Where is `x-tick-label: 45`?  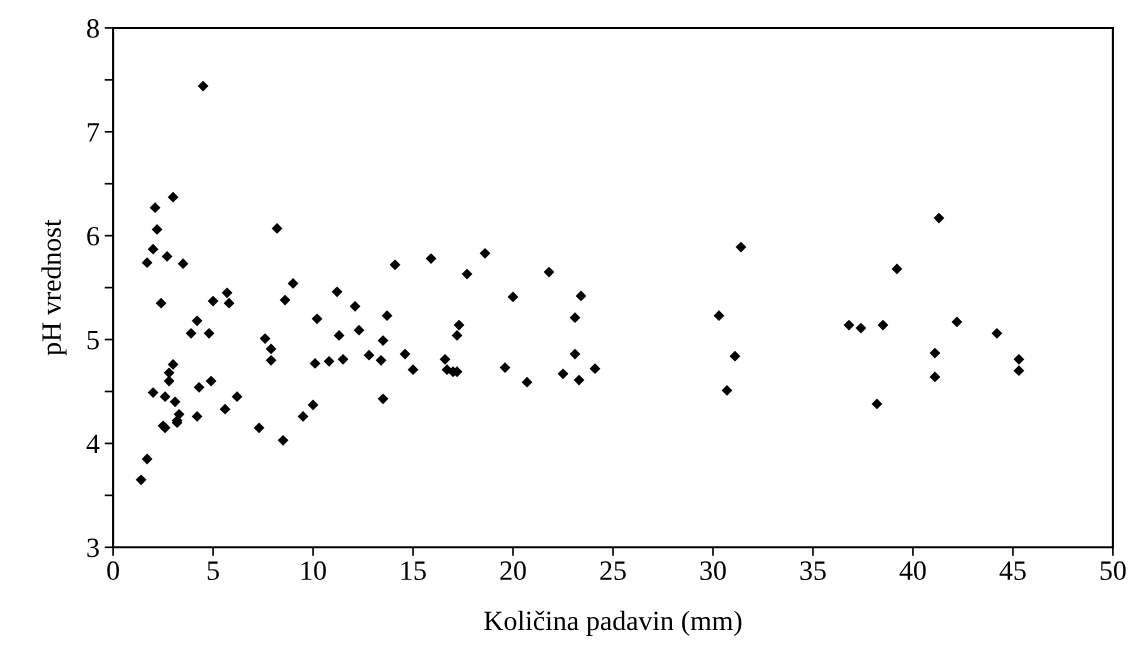
x-tick-label: 45 is located at coordinates (1012, 571).